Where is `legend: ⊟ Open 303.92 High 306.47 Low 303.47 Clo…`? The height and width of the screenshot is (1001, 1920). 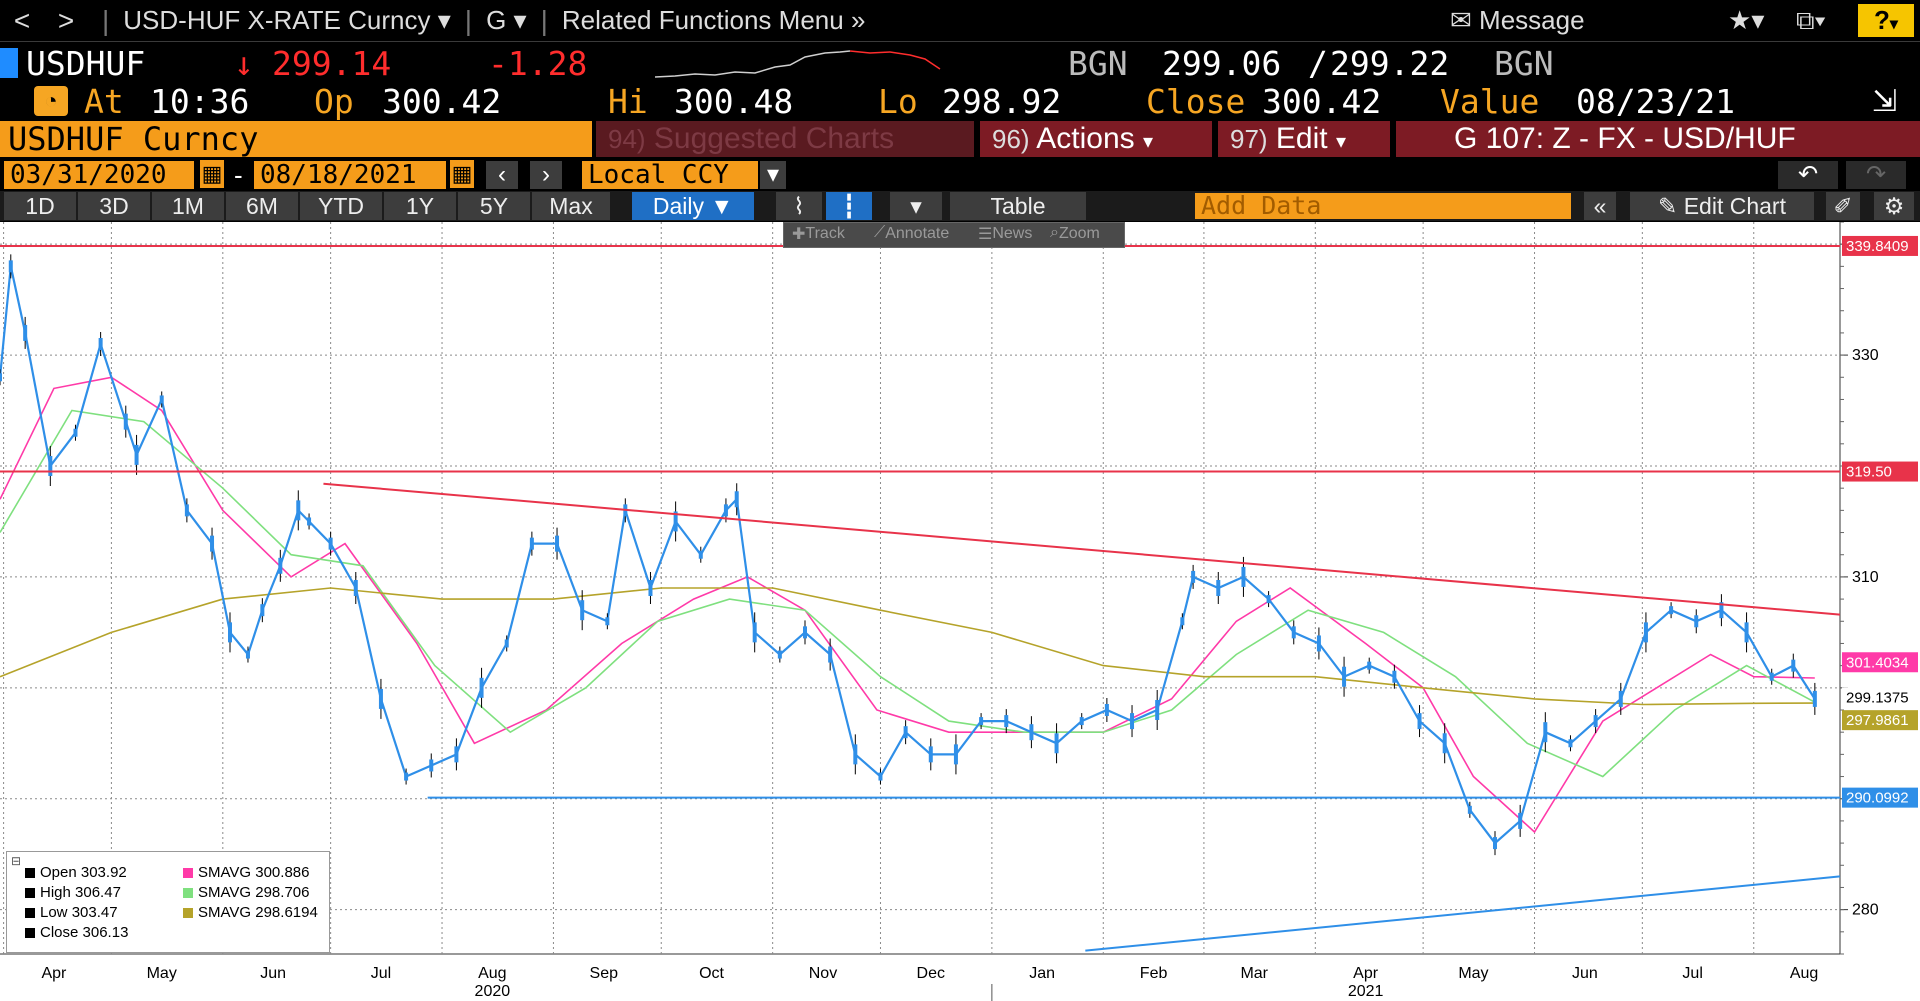
legend: ⊟ Open 303.92 High 306.47 Low 303.47 Clo… is located at coordinates (168, 902).